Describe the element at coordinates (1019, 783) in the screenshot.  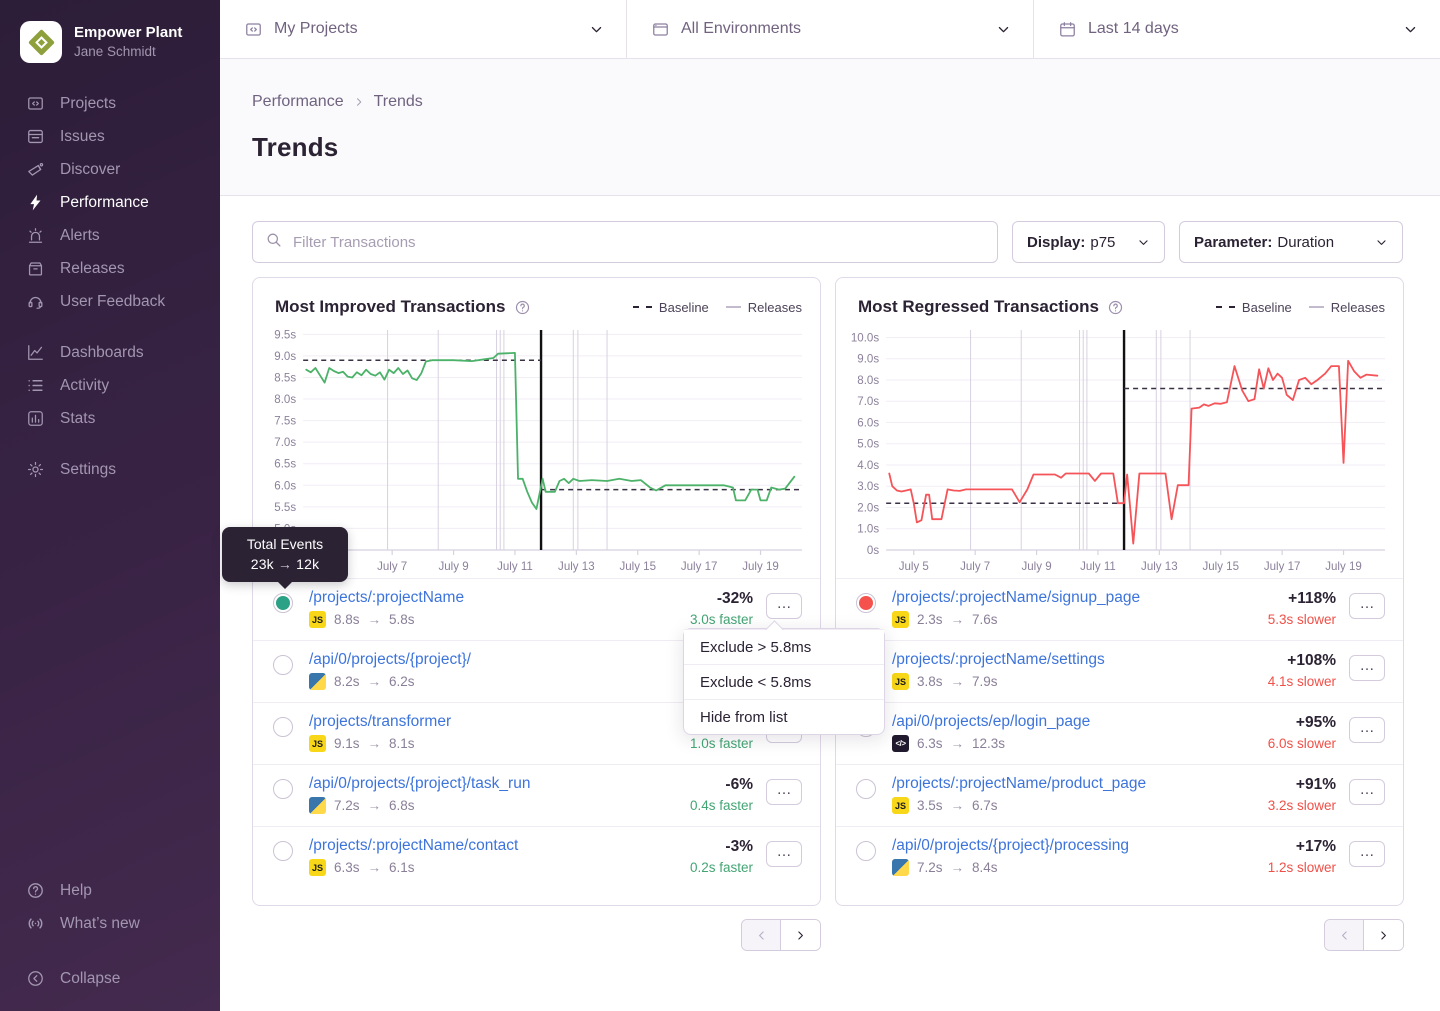
I see `transaction-link: /projects/:projectName/product_page` at that location.